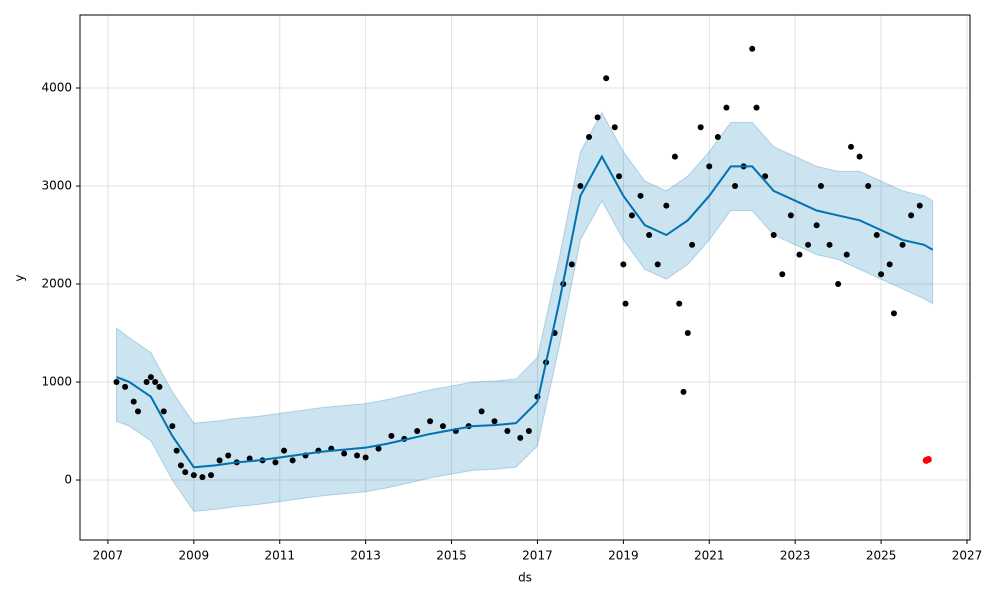 The image size is (1000, 600). Describe the element at coordinates (709, 556) in the screenshot. I see `x-tick-label: 2021` at that location.